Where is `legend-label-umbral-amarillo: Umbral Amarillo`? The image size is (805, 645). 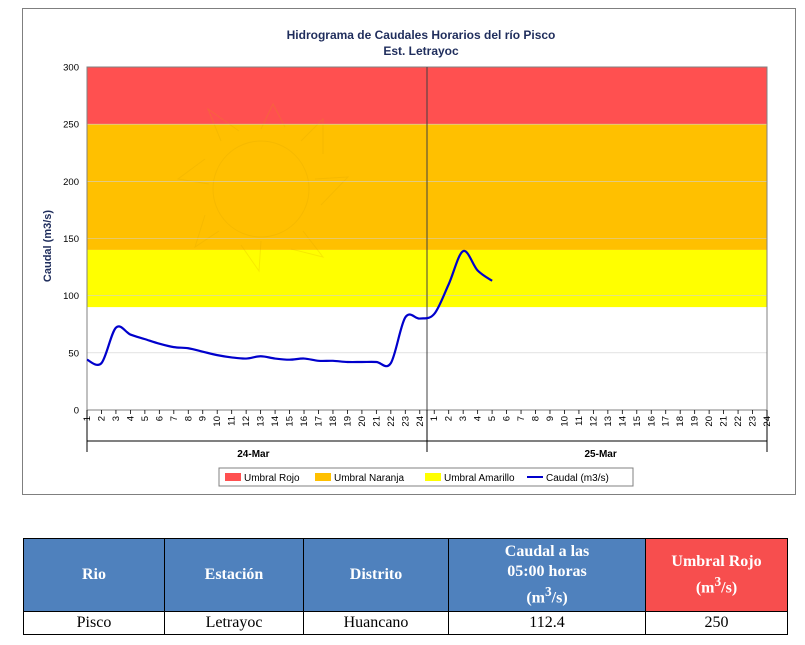
legend-label-umbral-amarillo: Umbral Amarillo is located at coordinates (479, 478).